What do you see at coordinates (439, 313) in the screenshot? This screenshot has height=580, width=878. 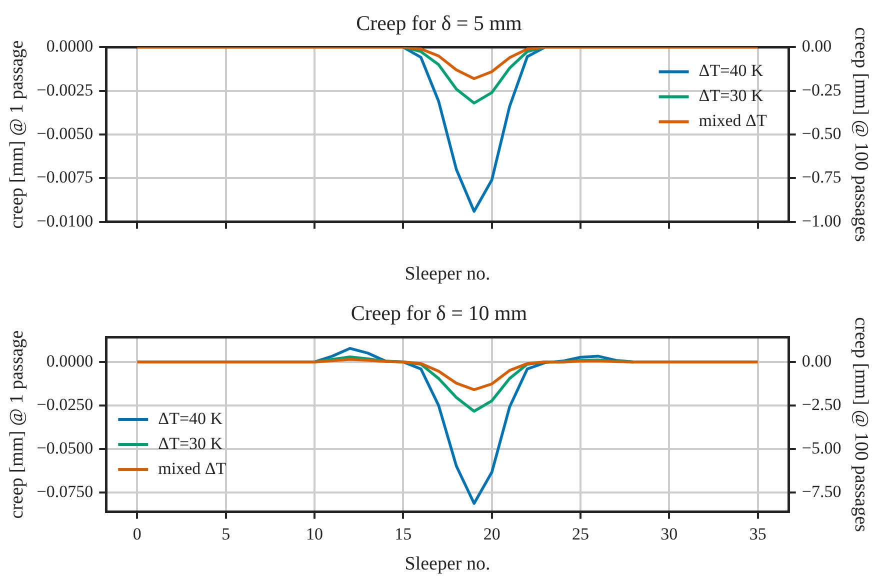 I see `chart-title: Creep for δ = 10 mm` at bounding box center [439, 313].